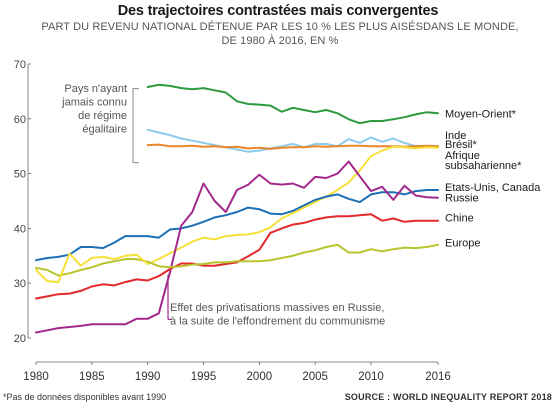 This screenshot has width=556, height=408. I want to click on legend-label: Inde, so click(455, 136).